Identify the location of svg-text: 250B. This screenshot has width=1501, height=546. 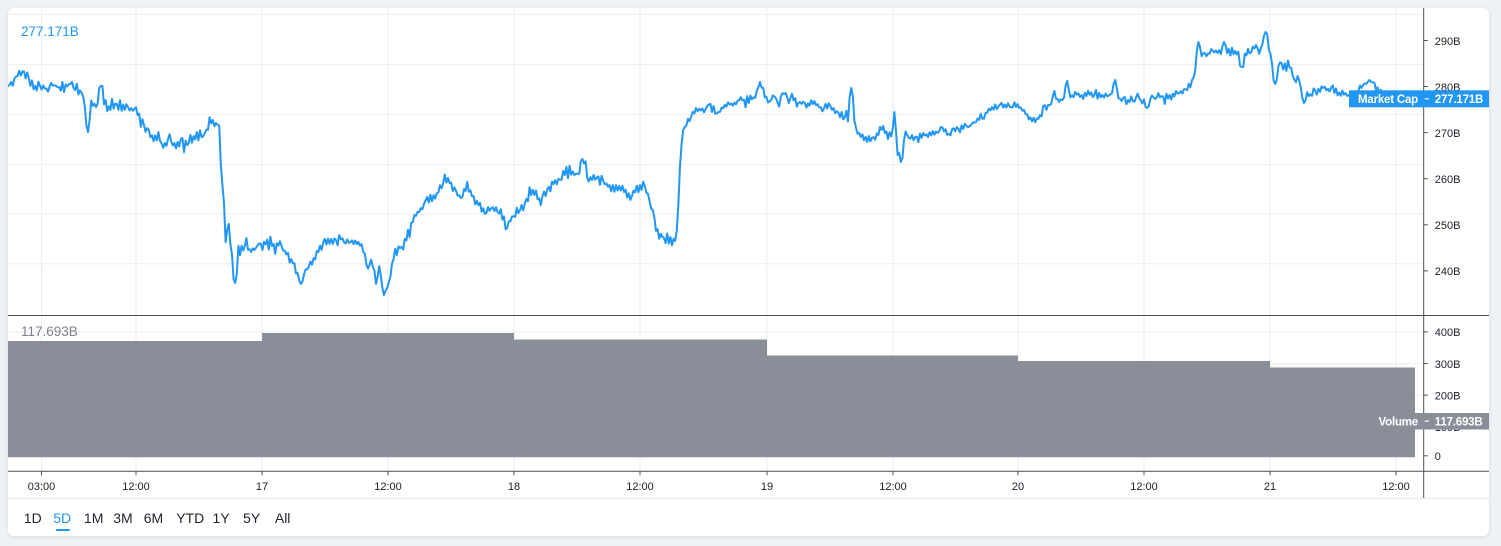
(1448, 226).